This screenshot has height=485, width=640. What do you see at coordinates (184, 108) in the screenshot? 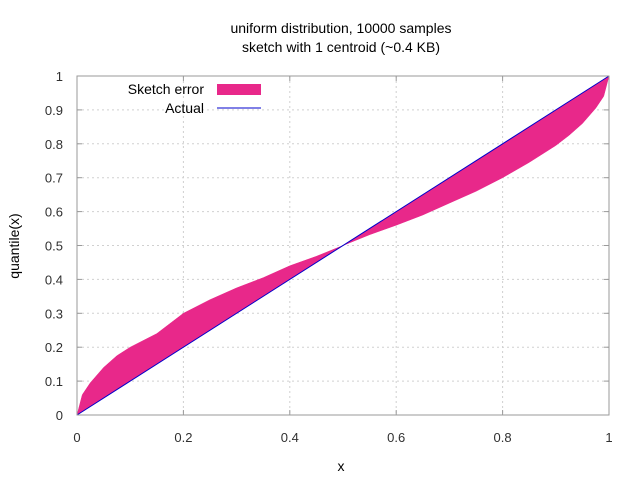
I see `legend-label-actual: Actual` at bounding box center [184, 108].